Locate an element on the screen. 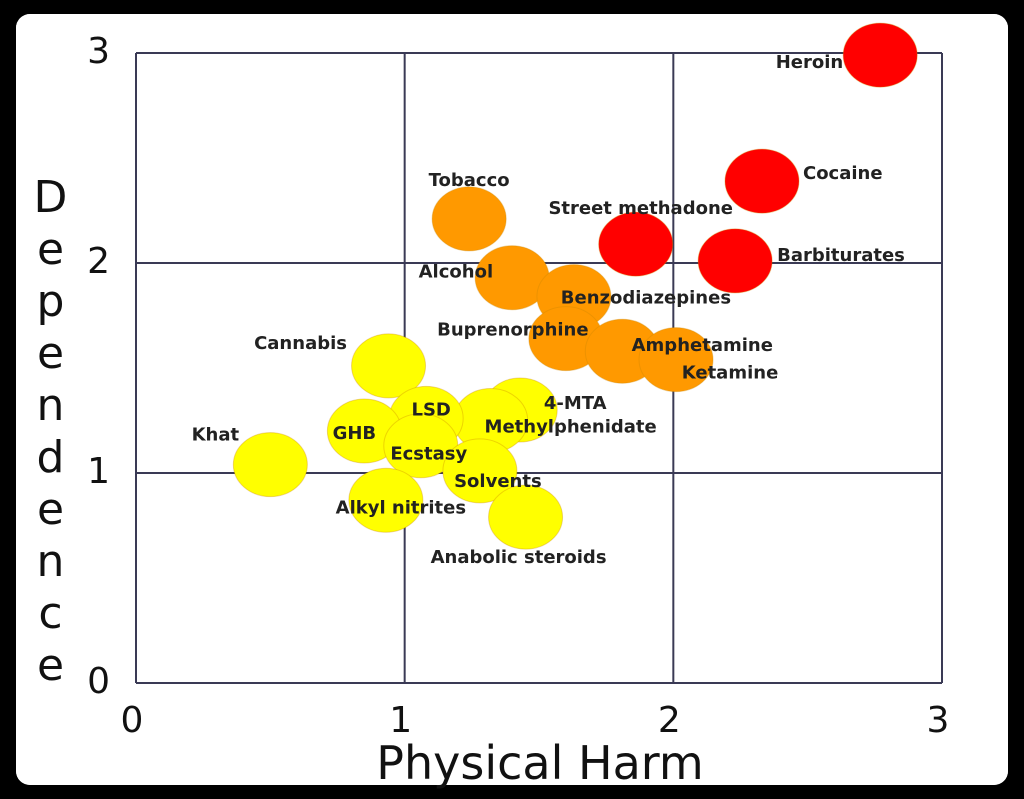 Image resolution: width=1024 pixels, height=799 pixels. point-label: GHB is located at coordinates (355, 433).